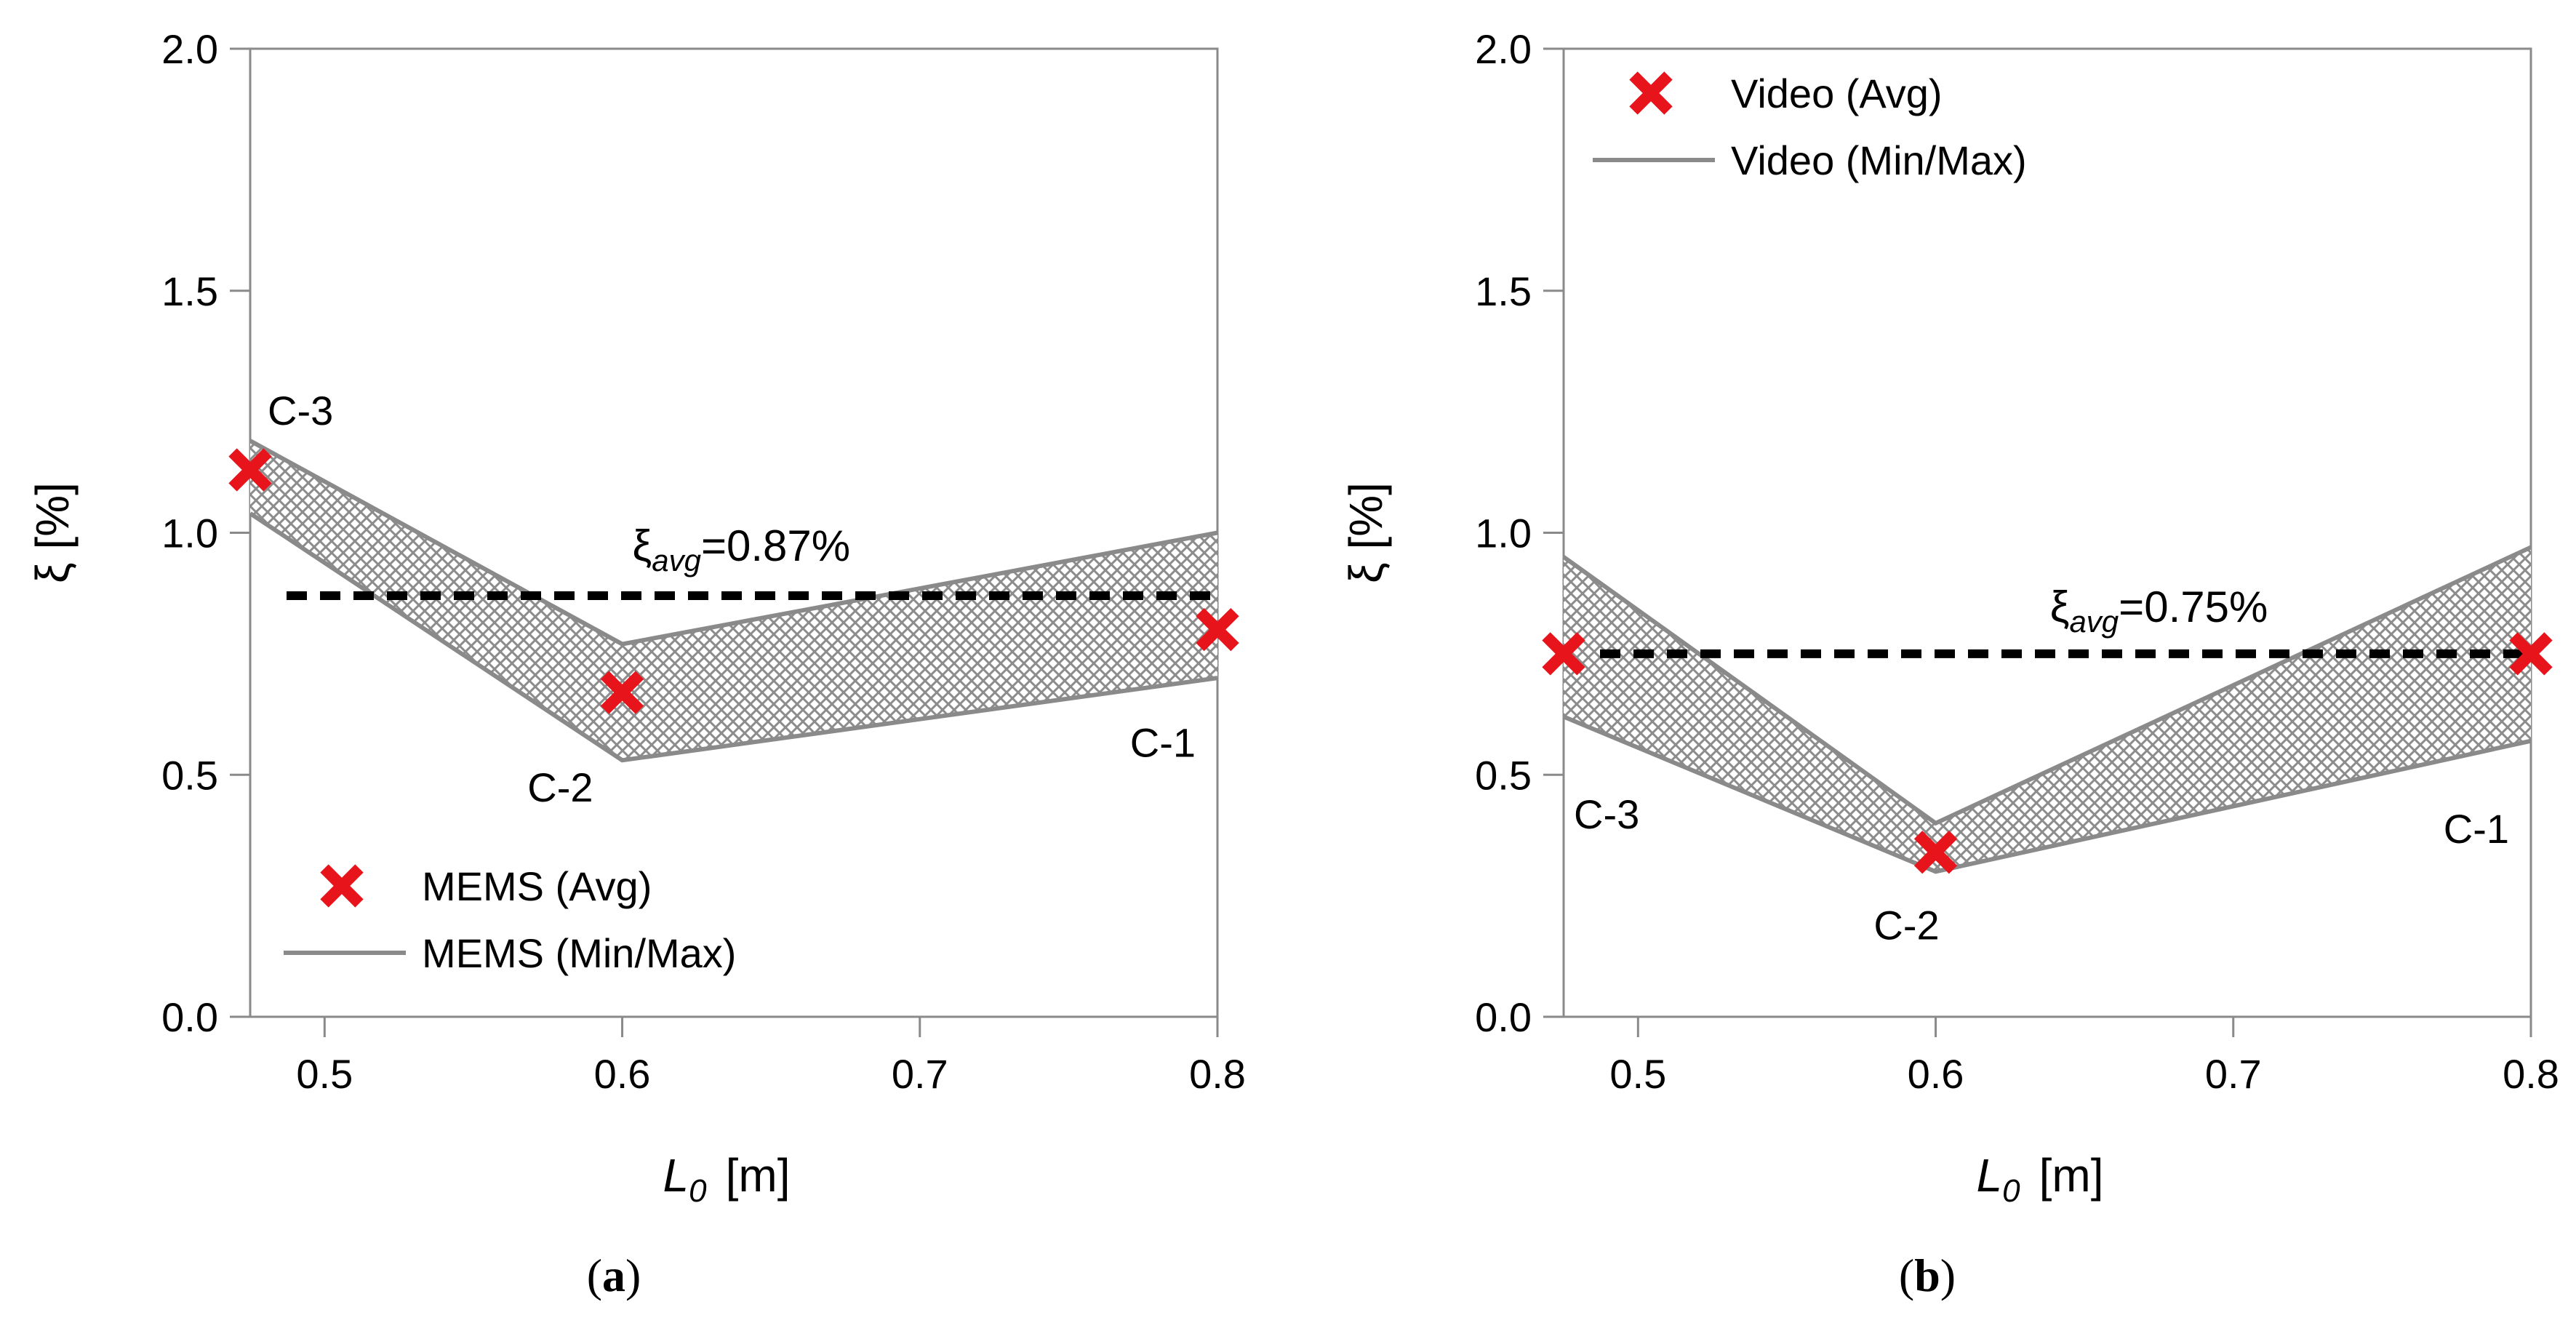  I want to click on average-label: ξavg=0.75%, so click(2159, 611).